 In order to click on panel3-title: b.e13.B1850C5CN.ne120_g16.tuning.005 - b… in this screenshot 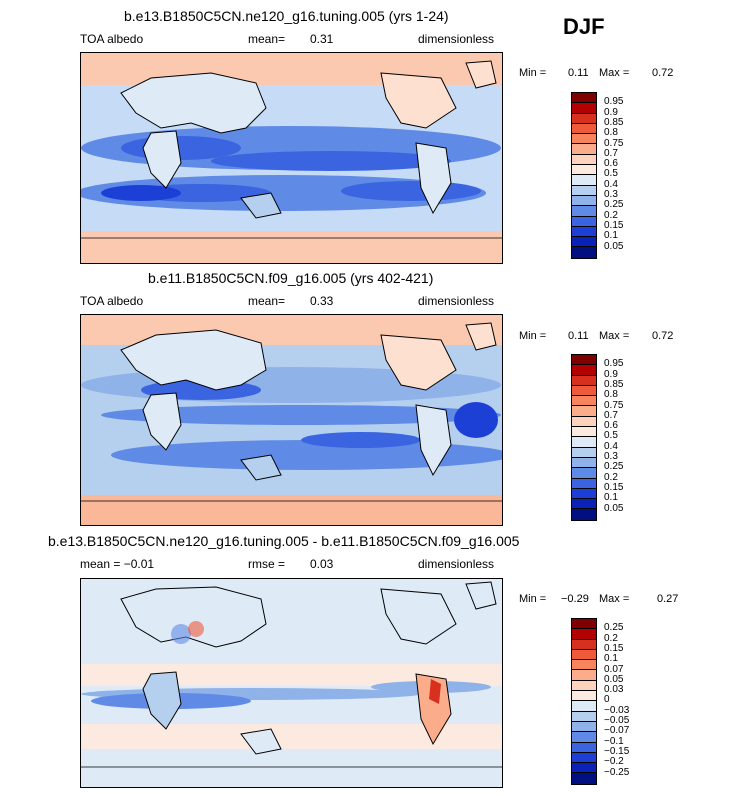, I will do `click(284, 541)`.